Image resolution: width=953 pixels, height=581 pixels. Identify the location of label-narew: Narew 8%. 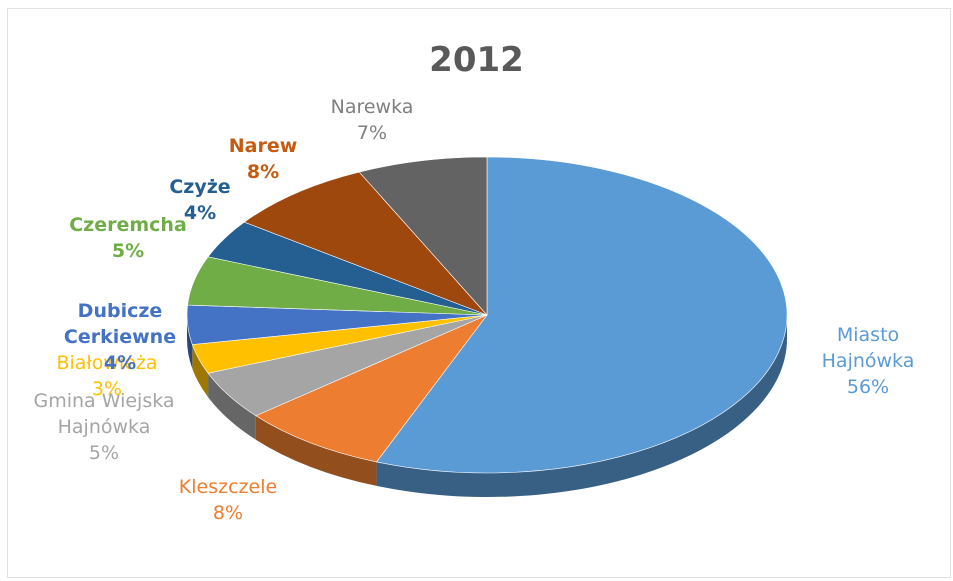
(263, 159).